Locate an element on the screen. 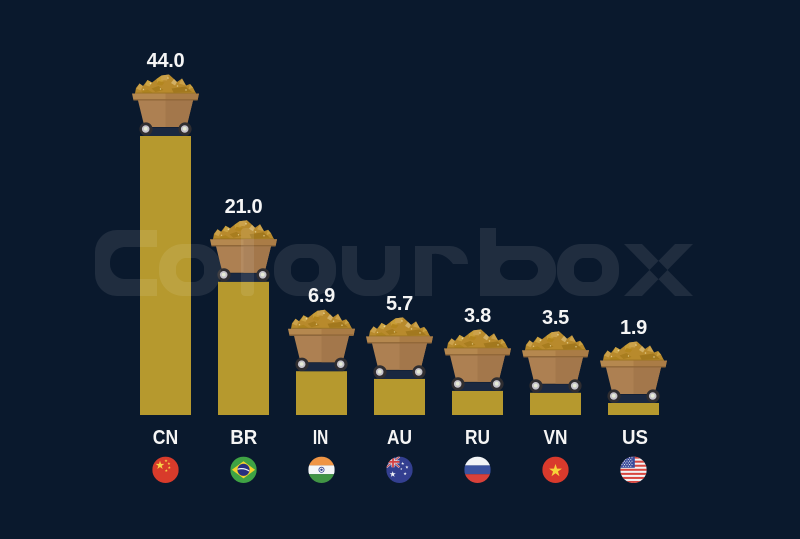 This screenshot has width=800, height=539. svg-text: VN is located at coordinates (556, 437).